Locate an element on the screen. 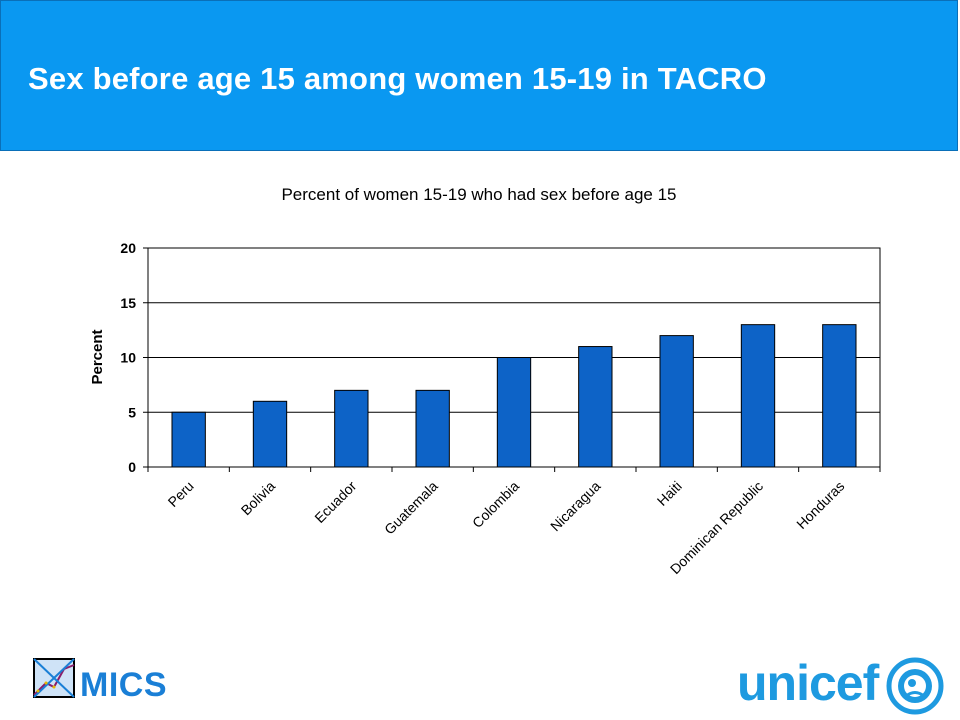 Image resolution: width=960 pixels, height=720 pixels. bar-ecuador is located at coordinates (351, 428).